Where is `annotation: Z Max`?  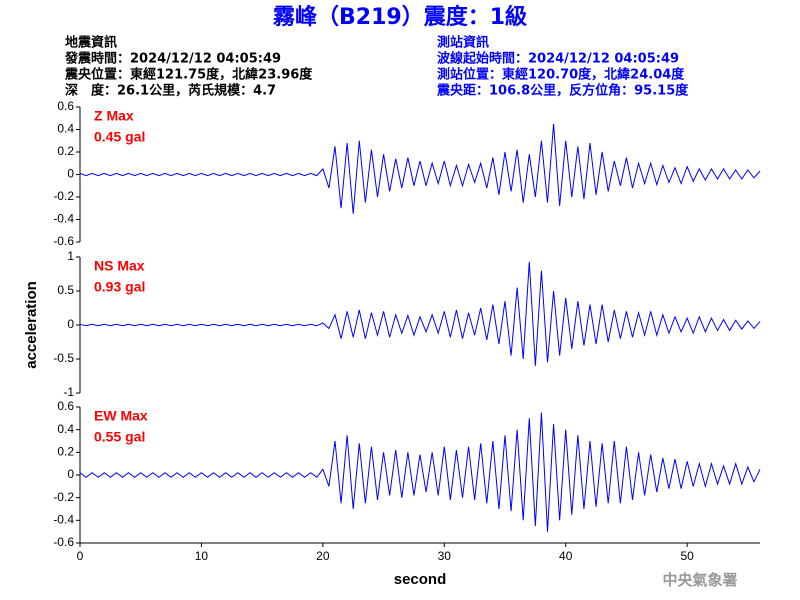 annotation: Z Max is located at coordinates (114, 116).